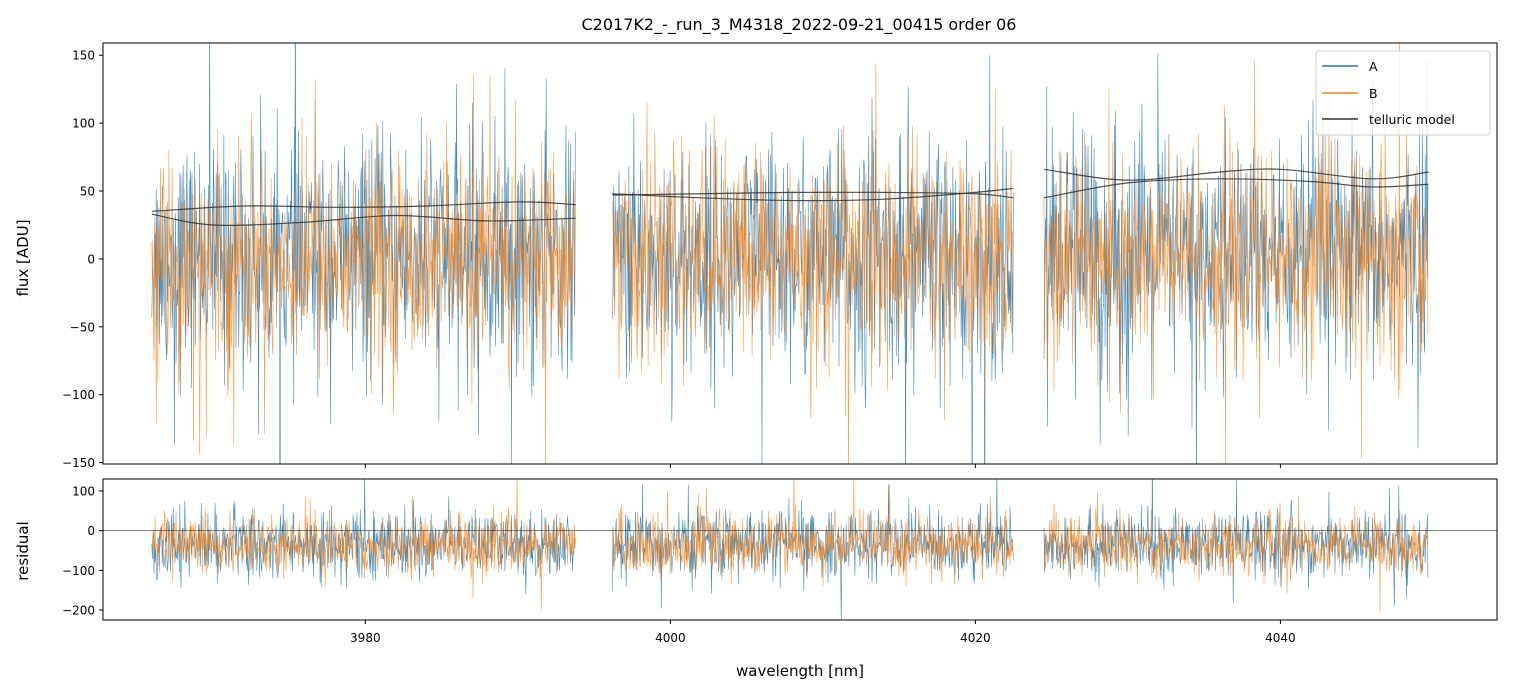  Describe the element at coordinates (800, 671) in the screenshot. I see `xlabel: wavelength [nm]` at that location.